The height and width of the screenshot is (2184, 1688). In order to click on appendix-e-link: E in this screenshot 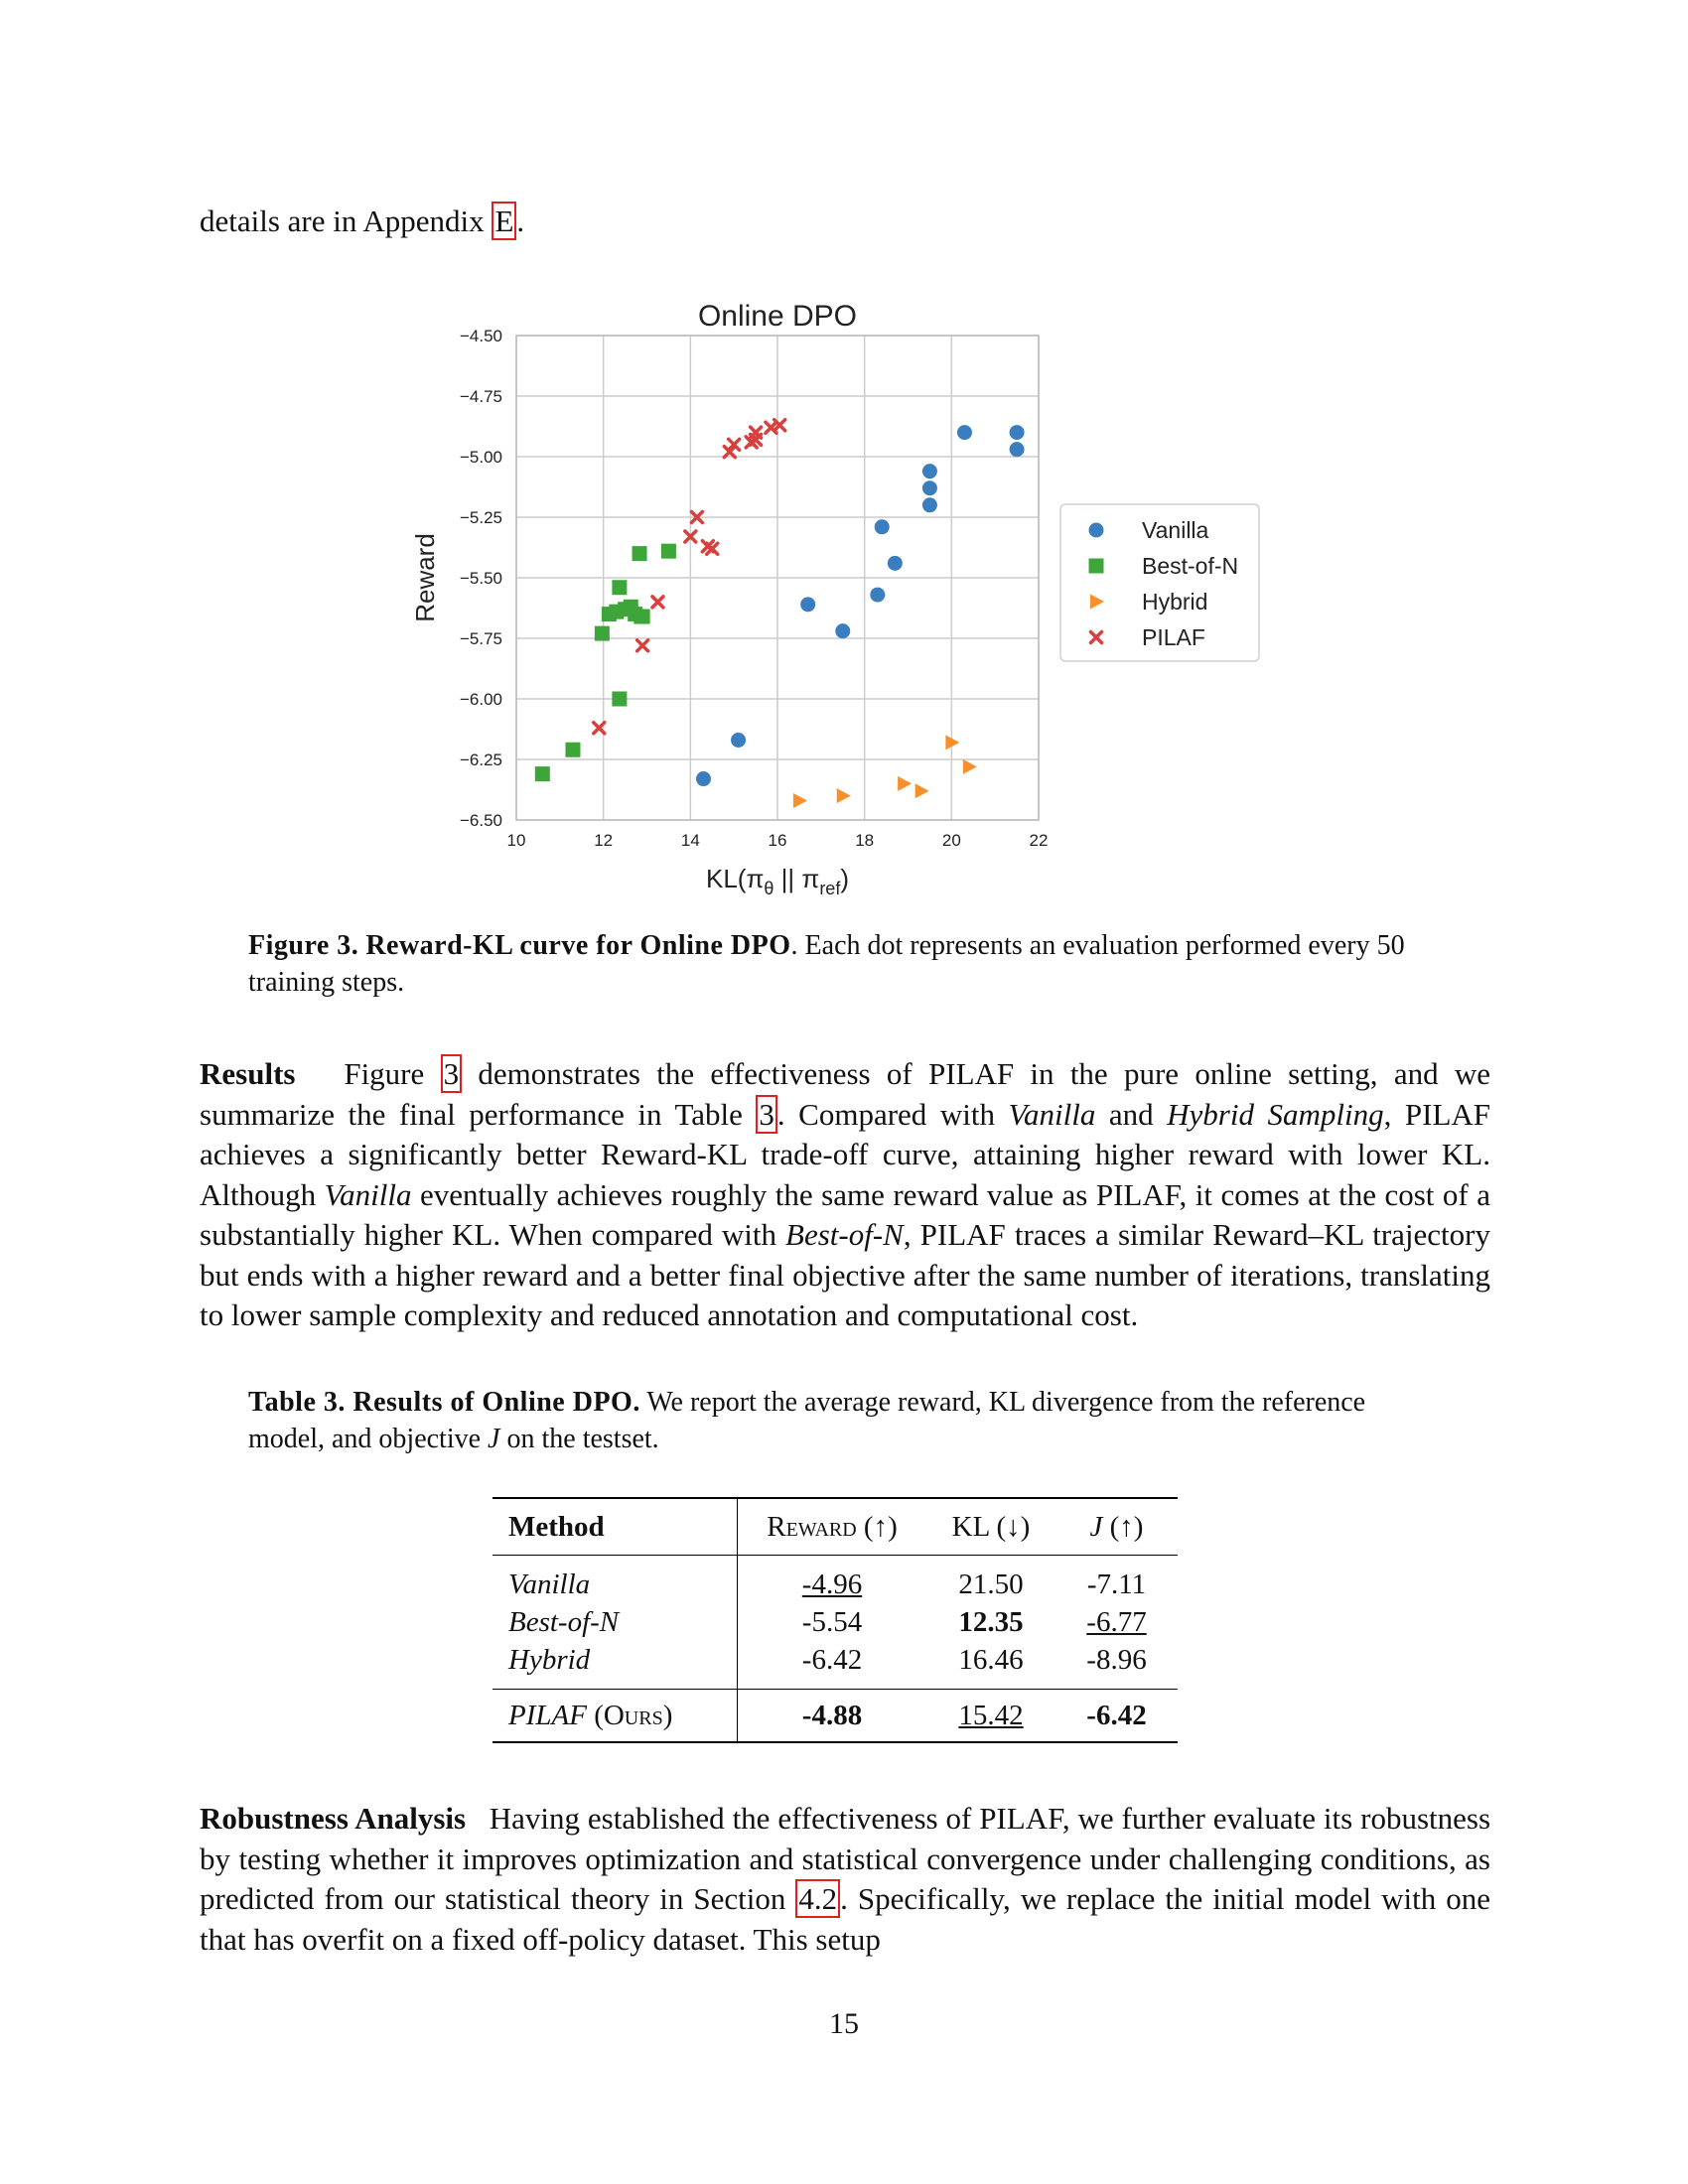, I will do `click(504, 221)`.